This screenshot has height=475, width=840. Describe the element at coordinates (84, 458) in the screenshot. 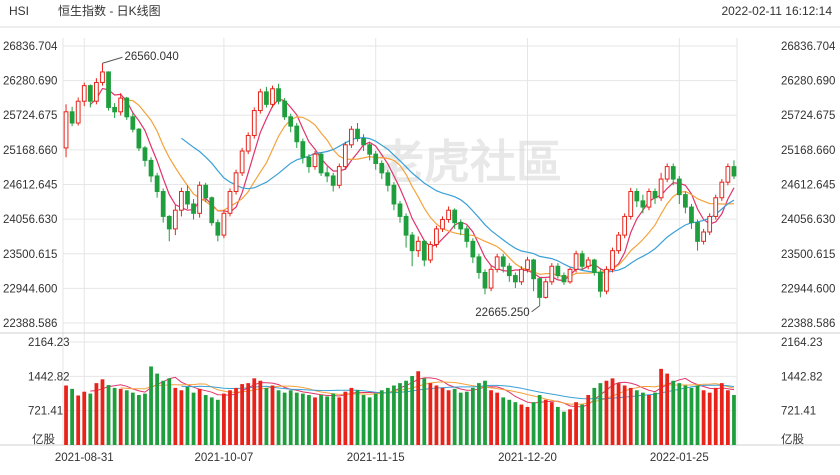

I see `time-tick-label: 2021-08-31` at that location.